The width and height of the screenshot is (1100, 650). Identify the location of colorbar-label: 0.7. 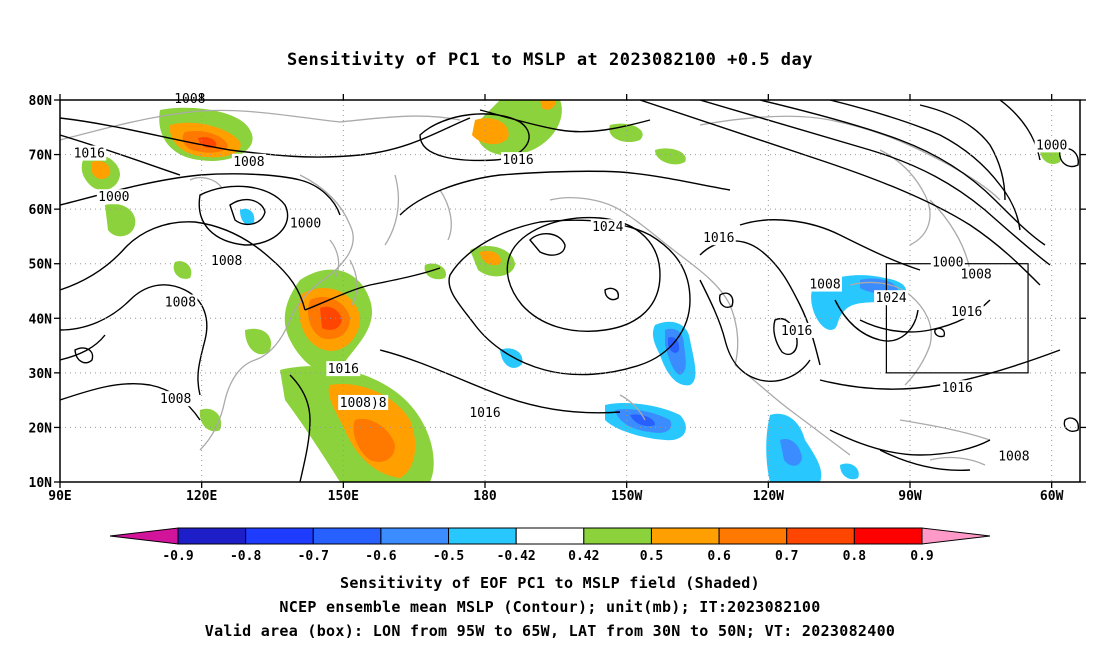
(786, 556).